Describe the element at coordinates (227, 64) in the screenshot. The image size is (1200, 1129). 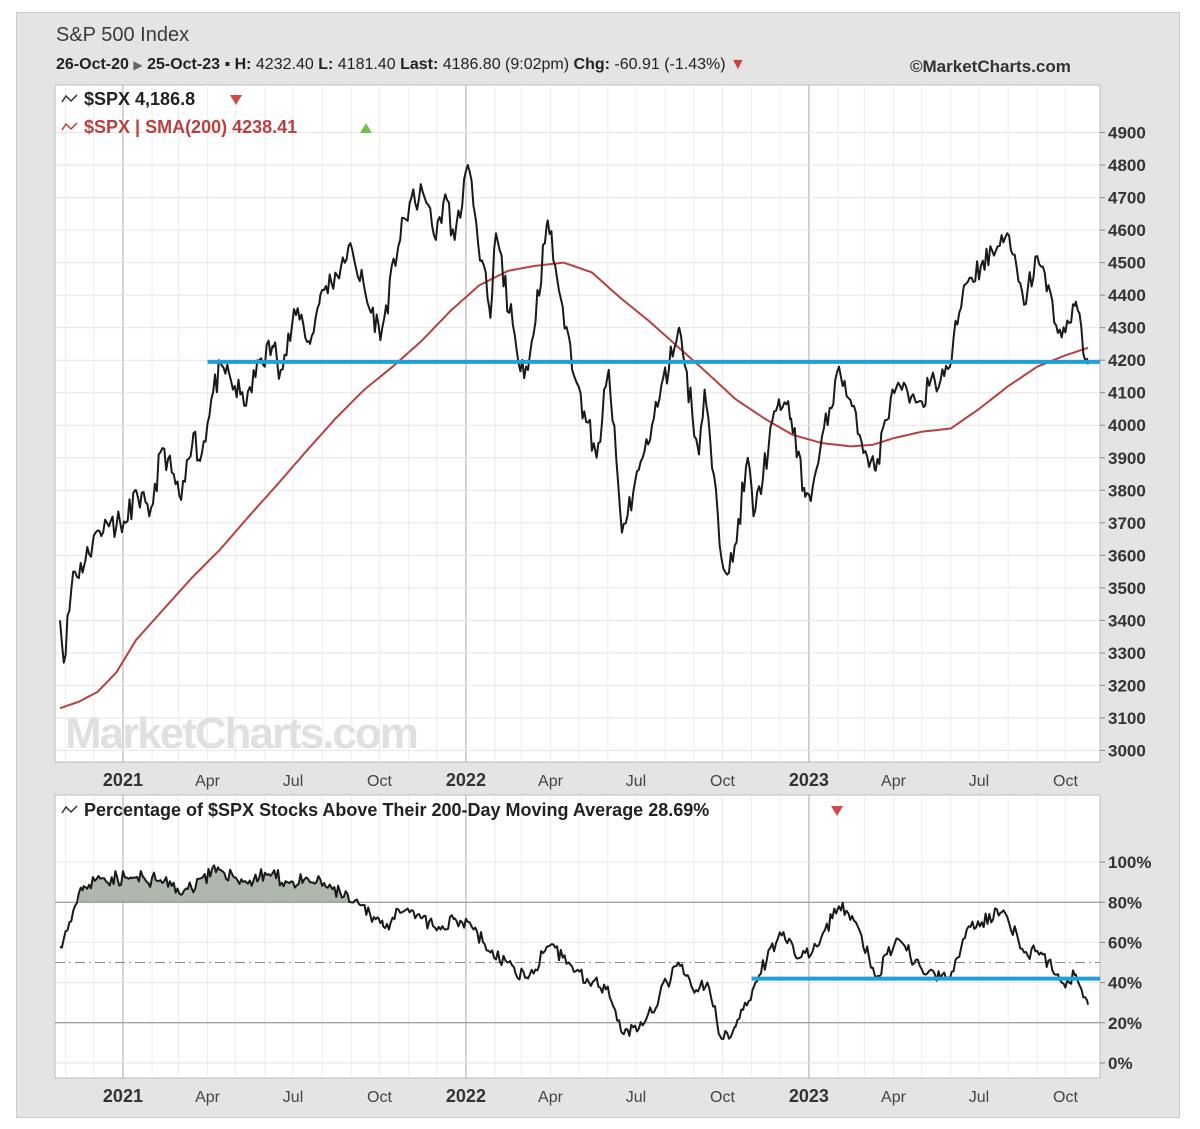
I see `square-icon: ▪` at that location.